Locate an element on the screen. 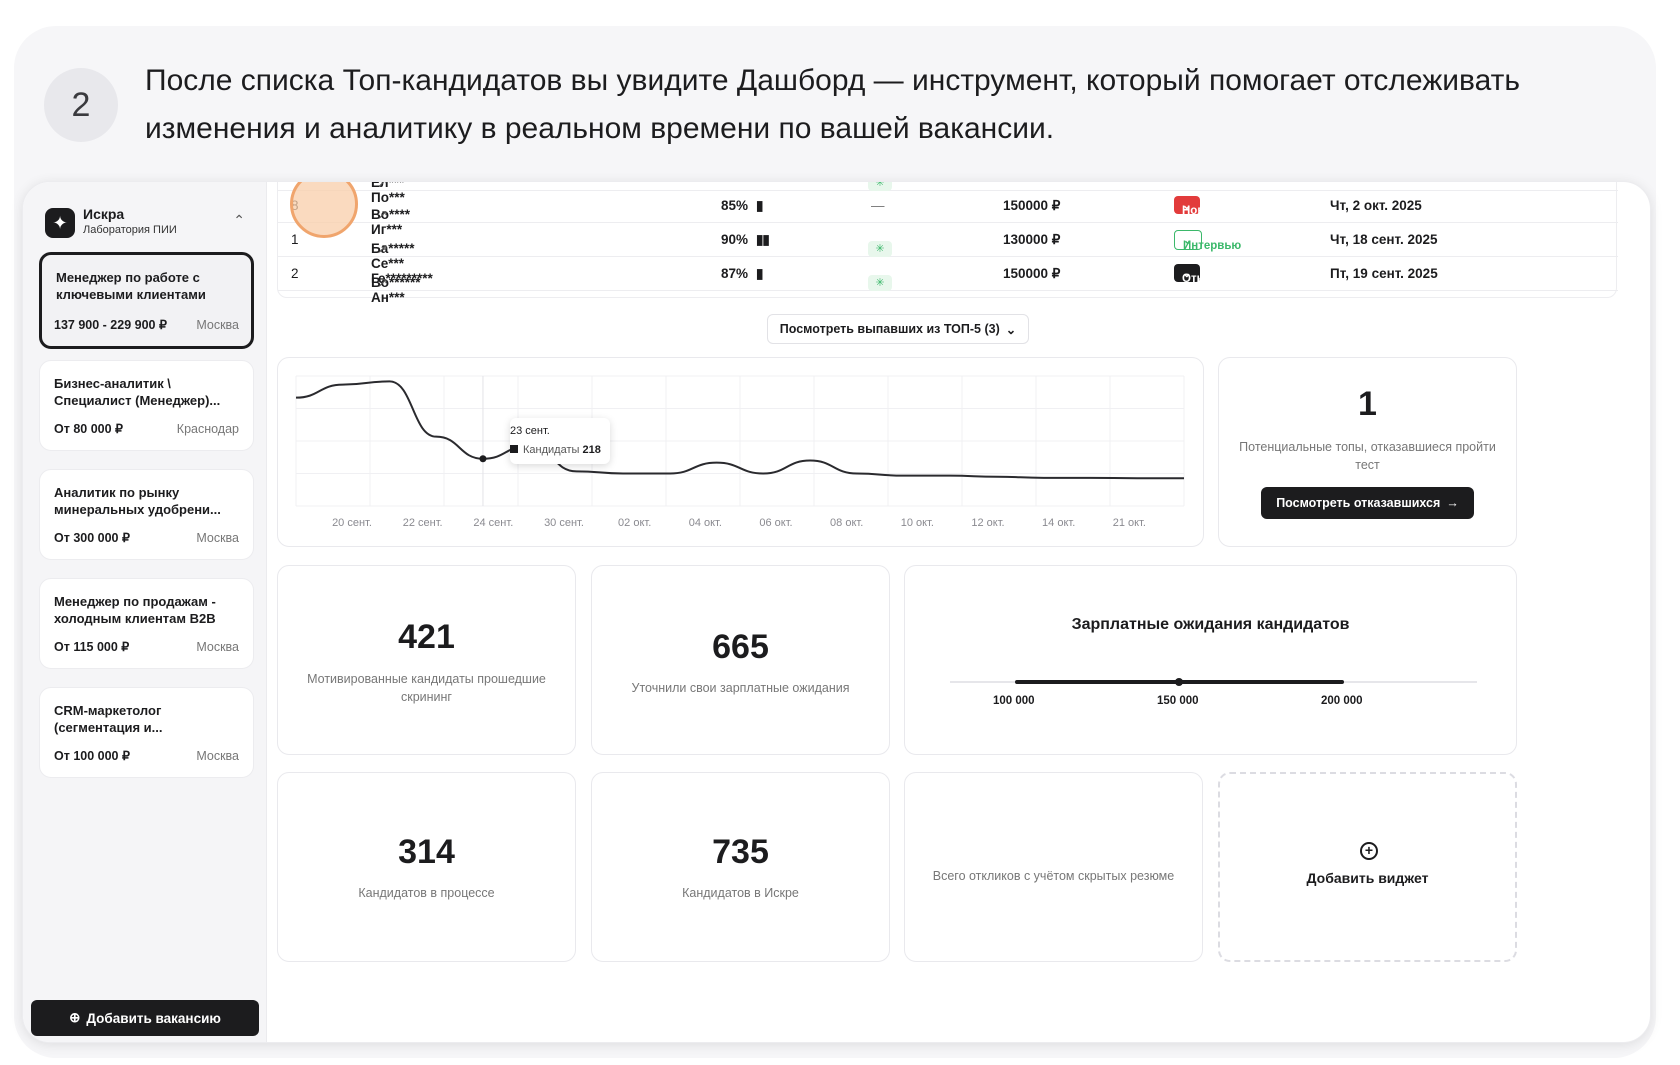 The image size is (1680, 1065). in-iskra-value: 735 is located at coordinates (740, 852).